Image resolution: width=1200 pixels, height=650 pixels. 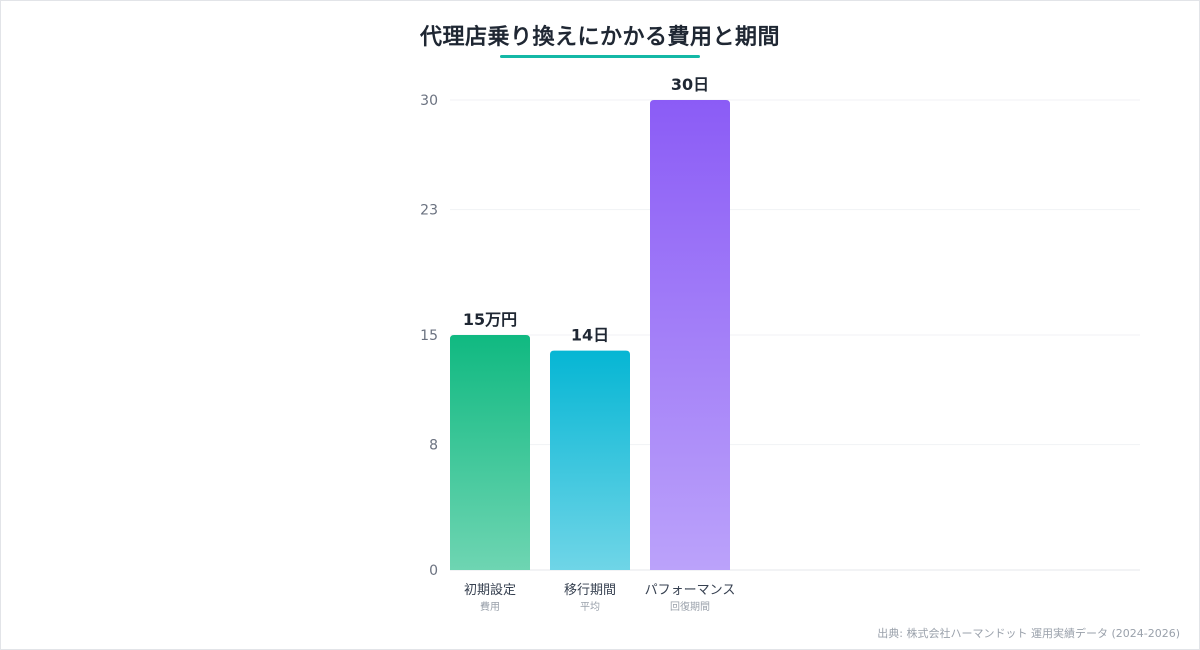 I want to click on y-axis-ticks: 0 8 15 23 30, so click(x=429, y=336).